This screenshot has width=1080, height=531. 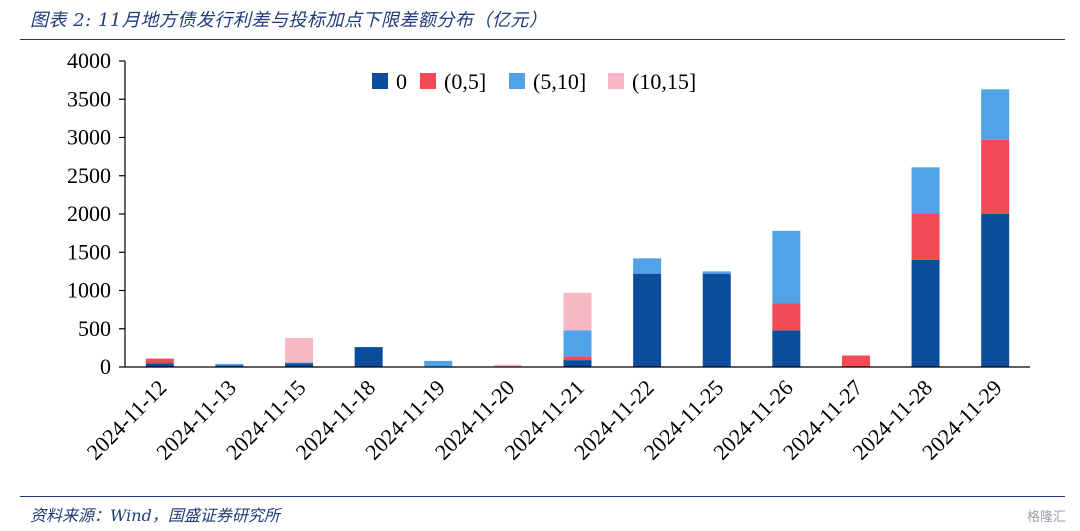 What do you see at coordinates (542, 39) in the screenshot?
I see `title-rule` at bounding box center [542, 39].